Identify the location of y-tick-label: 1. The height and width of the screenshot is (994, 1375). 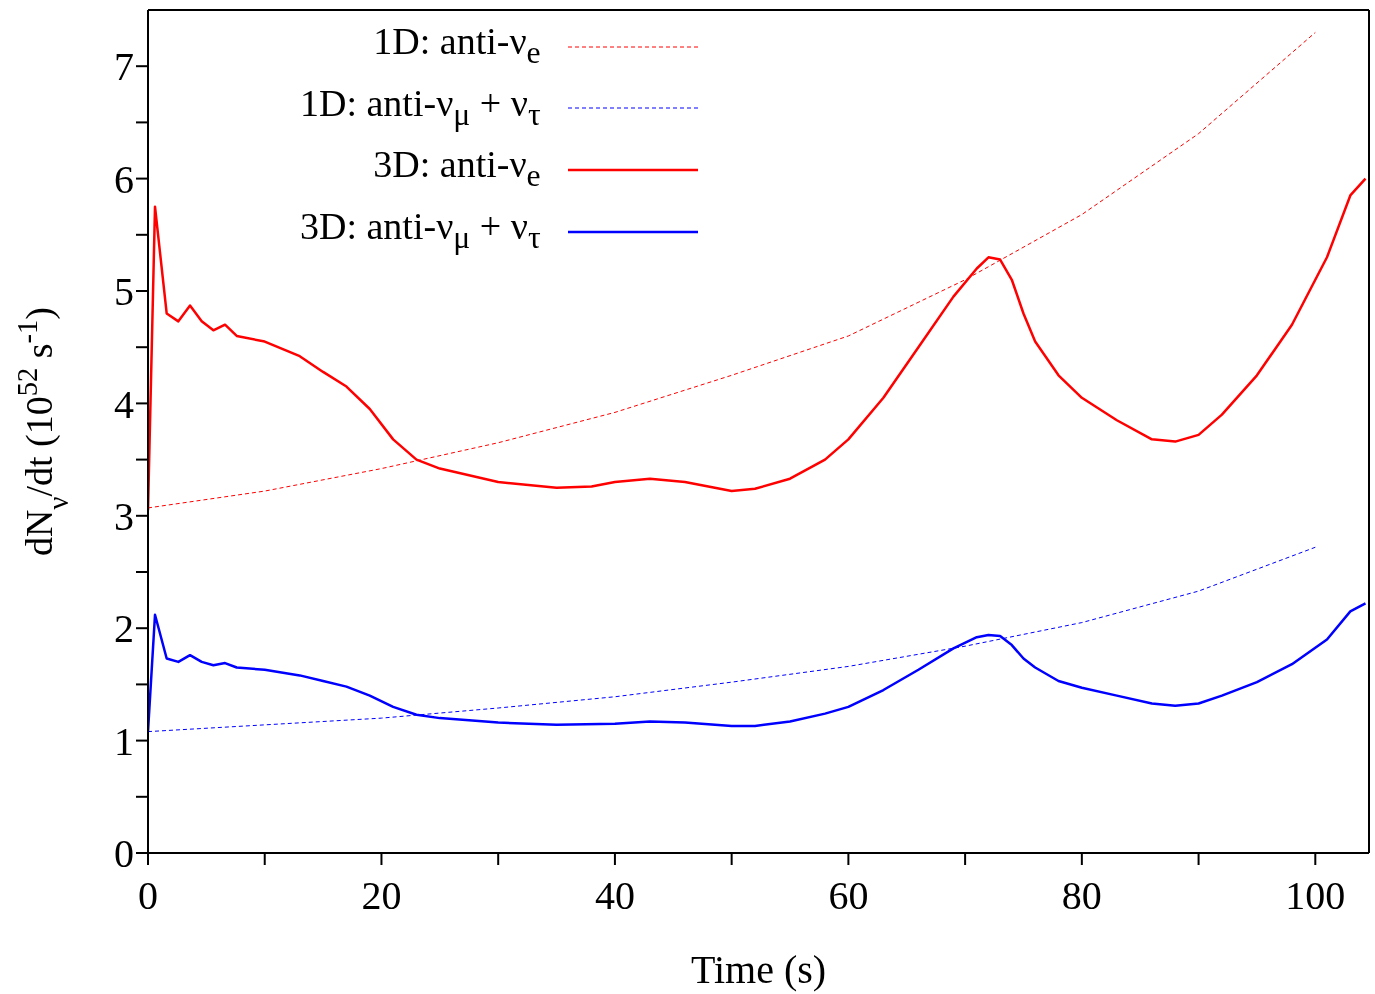
(124, 741).